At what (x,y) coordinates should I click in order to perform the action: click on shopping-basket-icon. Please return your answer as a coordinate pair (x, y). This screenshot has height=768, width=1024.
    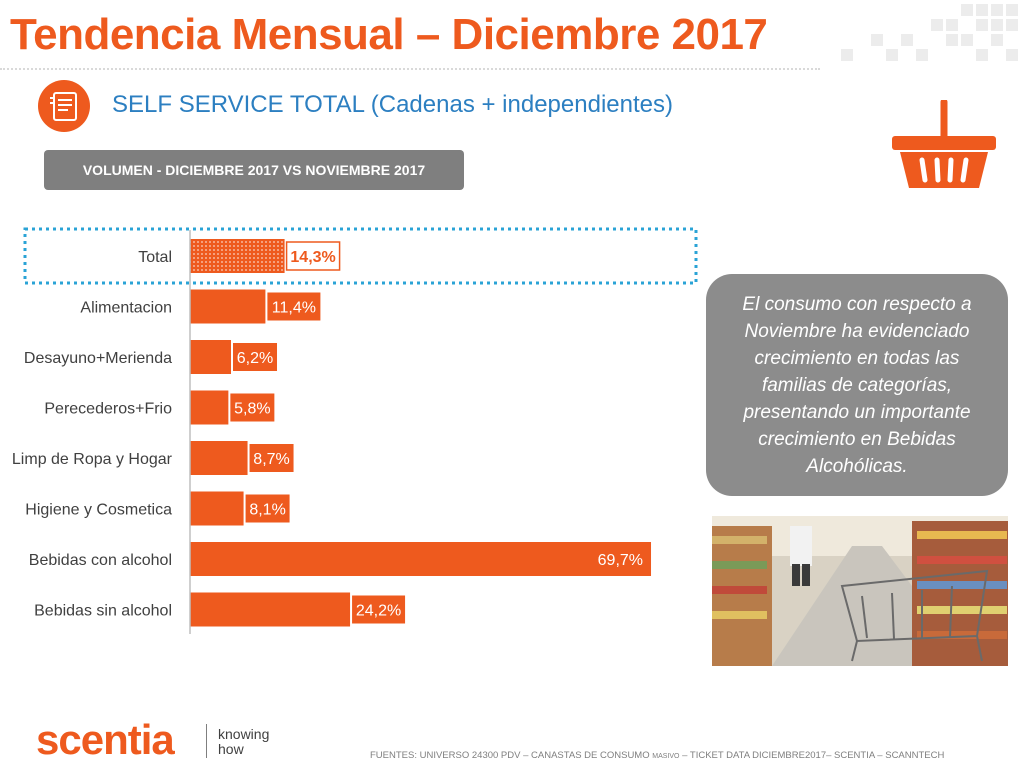
    Looking at the image, I should click on (944, 144).